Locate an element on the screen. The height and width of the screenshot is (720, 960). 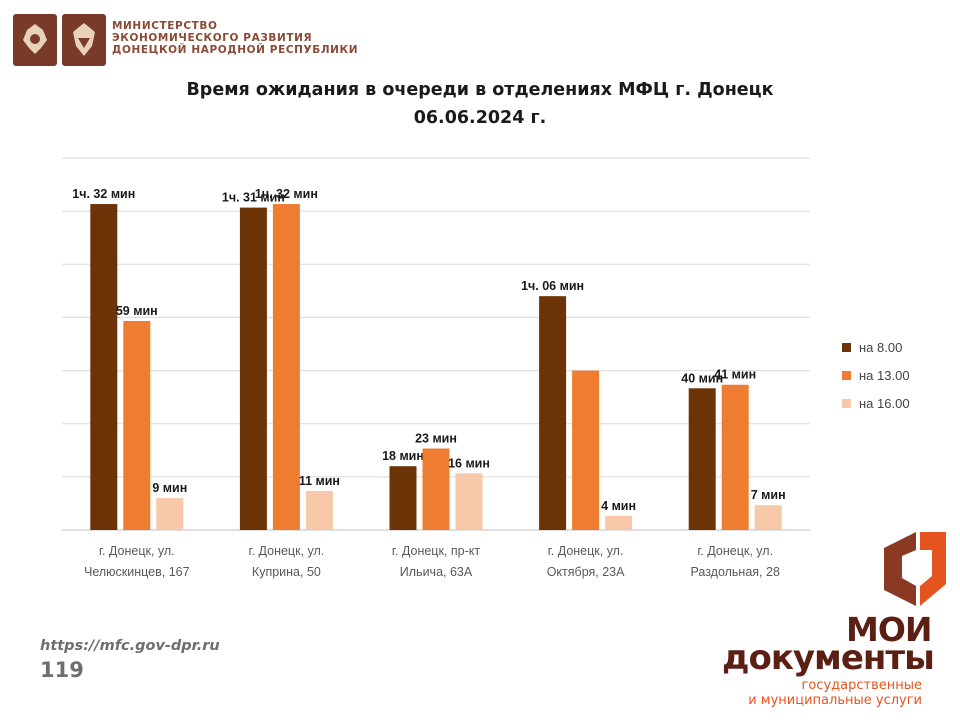
data-label: 9 мин is located at coordinates (169, 488).